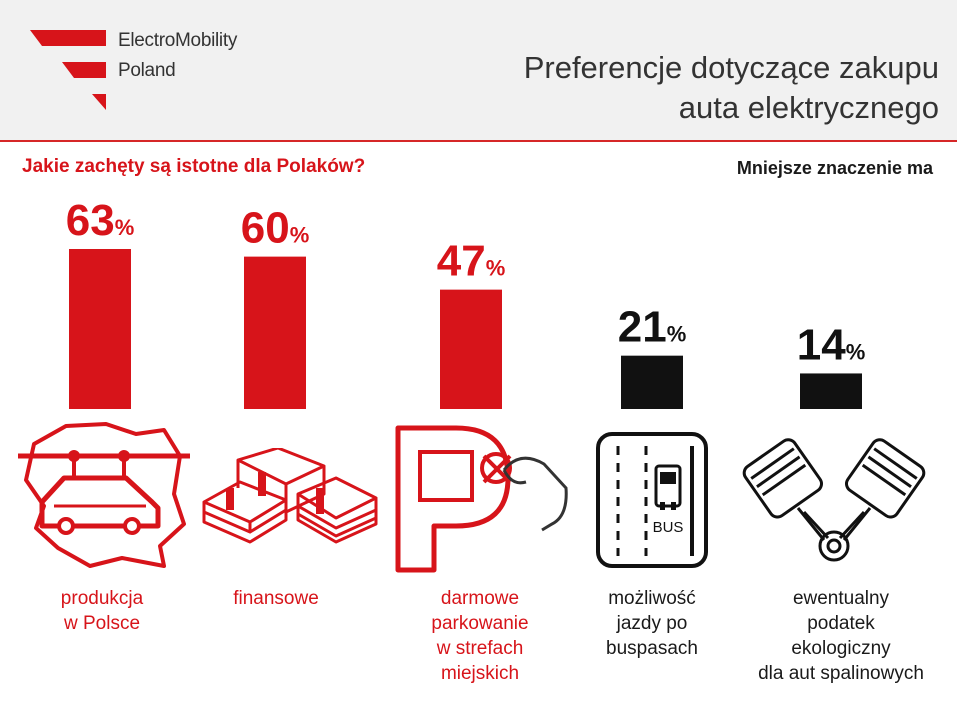  I want to click on poland-map-car-icon, so click(104, 495).